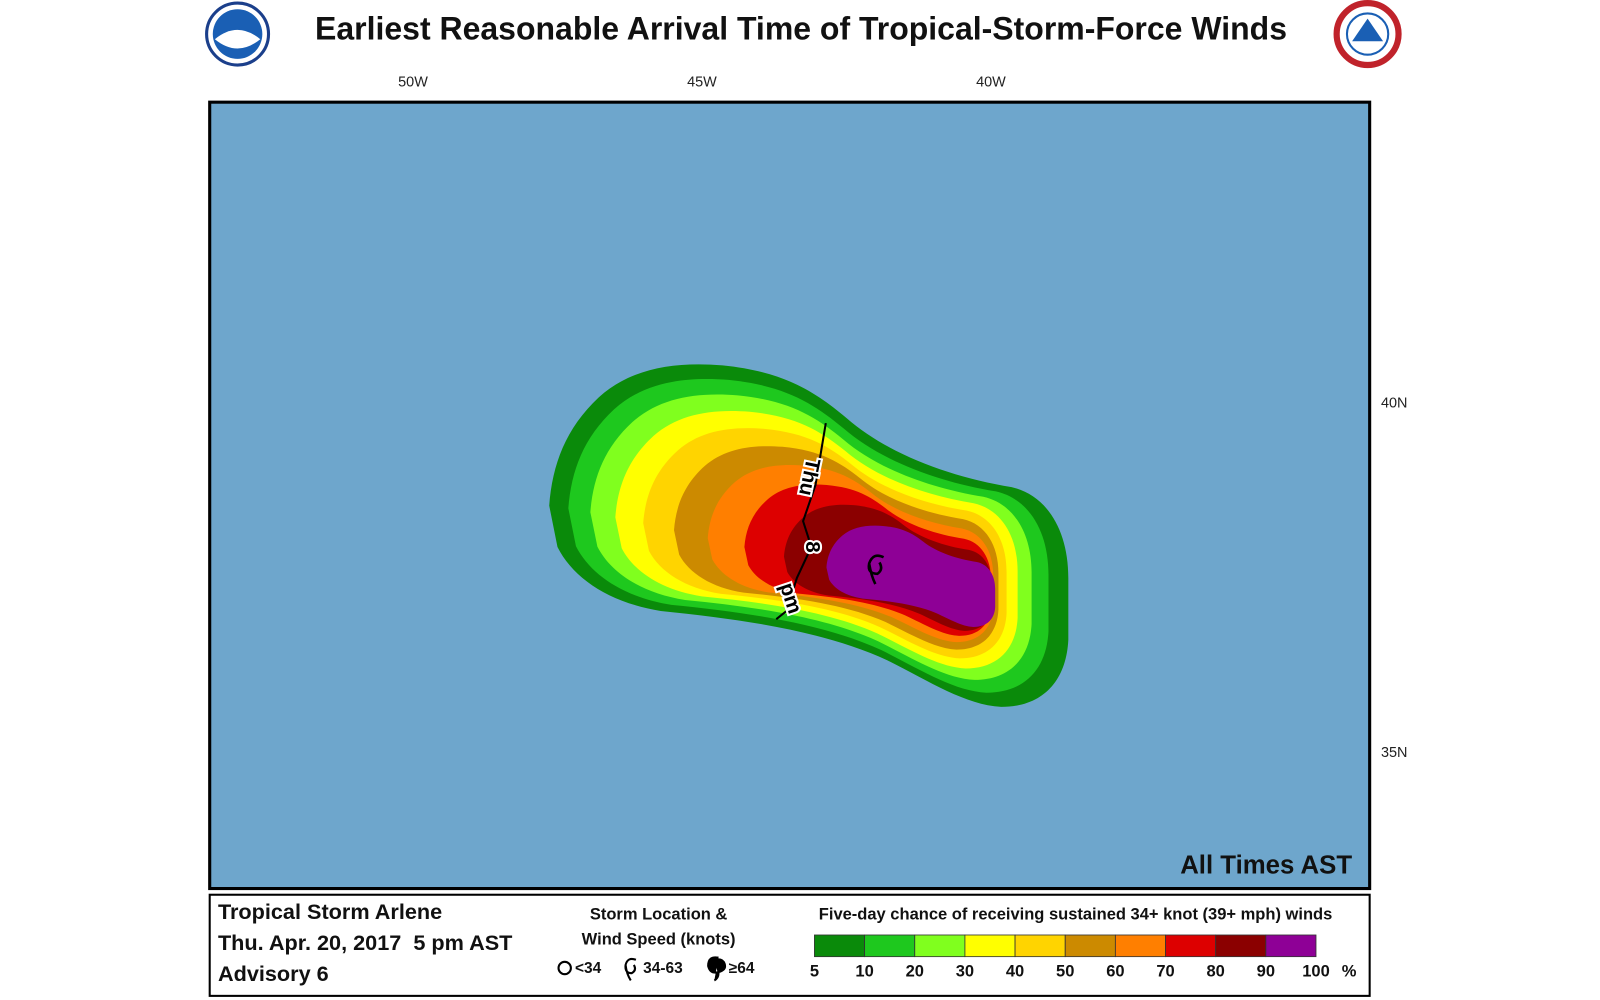 This screenshot has width=1600, height=1000. I want to click on latitude-label: 40N, so click(1394, 403).